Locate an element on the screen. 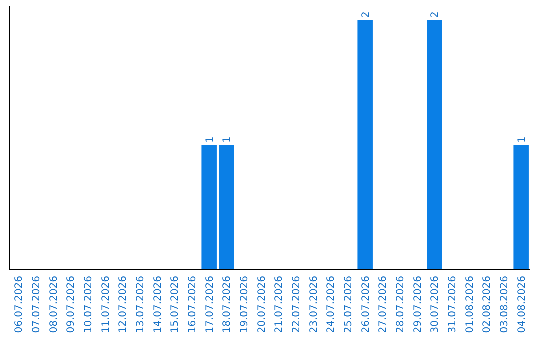 The width and height of the screenshot is (540, 340). x-tick-label: 08.07.2026 is located at coordinates (54, 305).